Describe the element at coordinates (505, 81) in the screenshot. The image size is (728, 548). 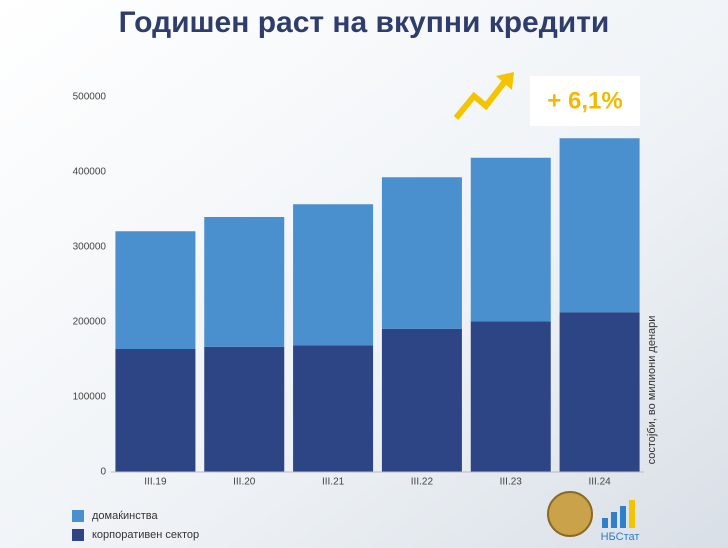
I see `arrow-head` at that location.